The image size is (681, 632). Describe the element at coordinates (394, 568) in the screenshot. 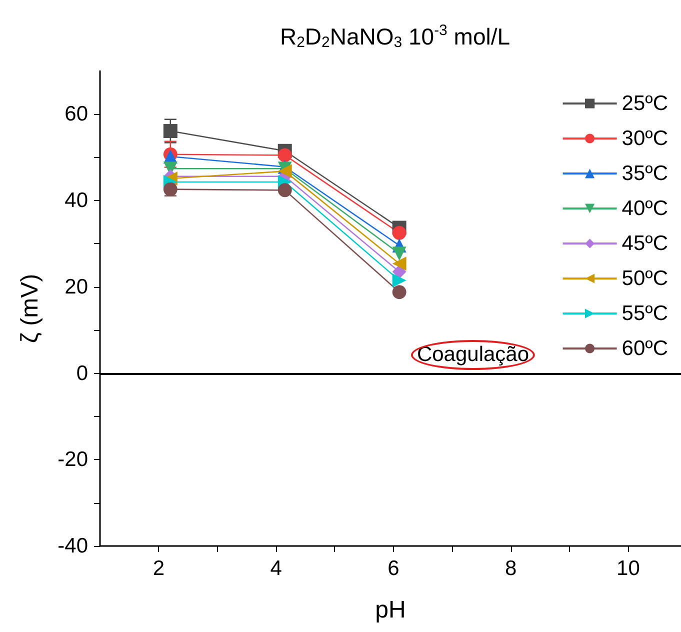

I see `x-tick-label: 6` at that location.